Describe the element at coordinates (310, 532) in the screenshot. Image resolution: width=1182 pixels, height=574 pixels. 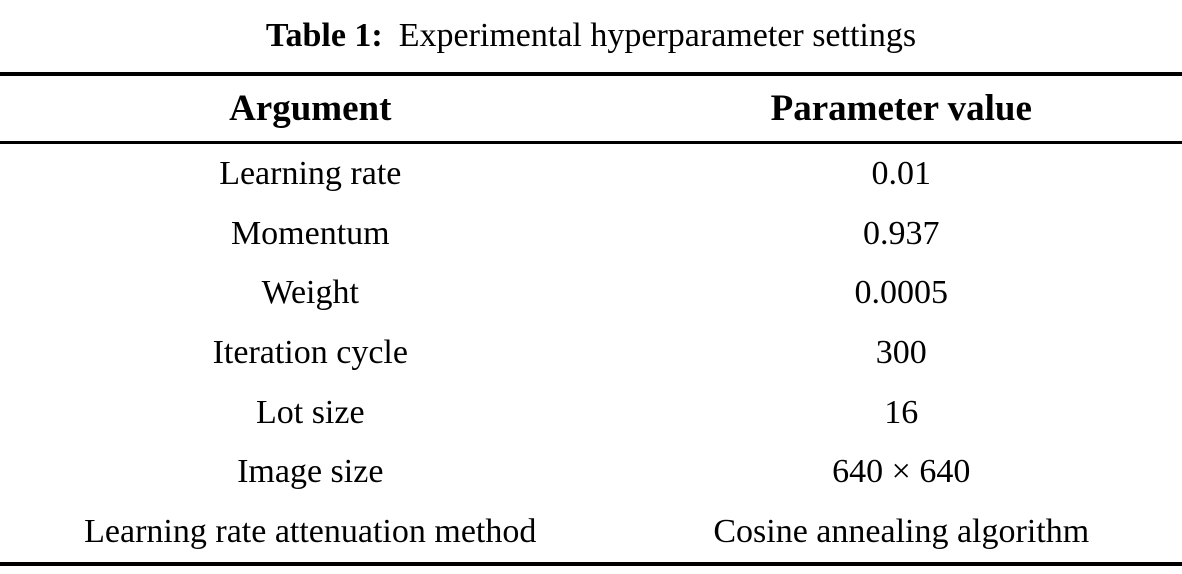
I see `argument-cell: Learning rate attenuation method` at that location.